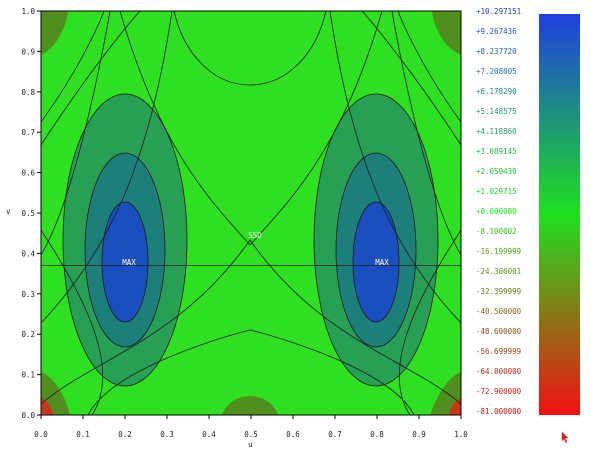  Describe the element at coordinates (28, 415) in the screenshot. I see `y-tick-label: 0.0` at that location.